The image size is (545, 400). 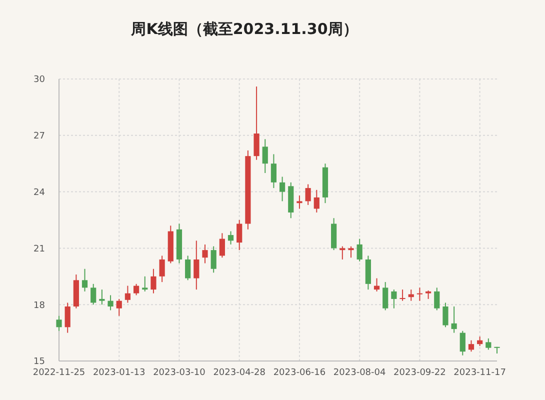 What do you see at coordinates (59, 373) in the screenshot?
I see `x-tick-label: 2022-11-25` at bounding box center [59, 373].